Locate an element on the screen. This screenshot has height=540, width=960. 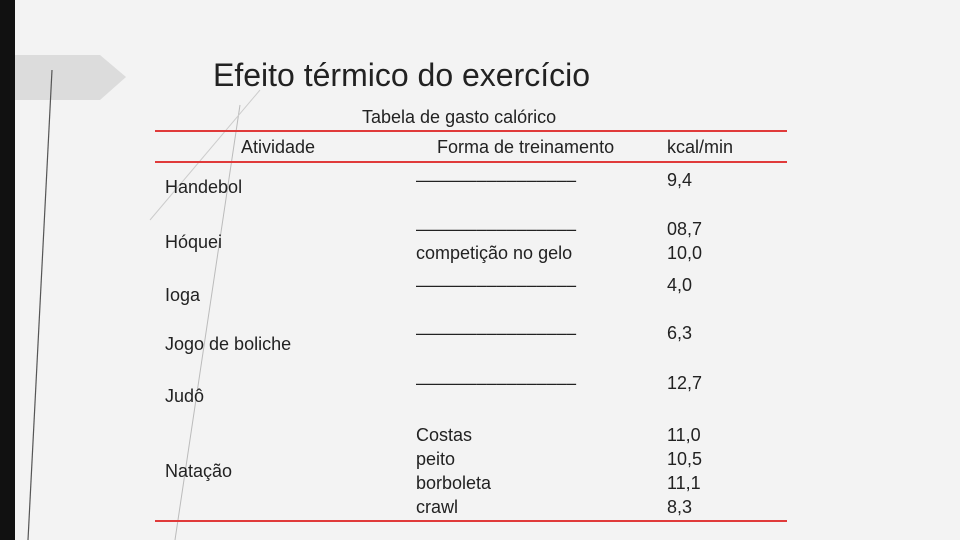
header-cell: kcal/min is located at coordinates (700, 147).